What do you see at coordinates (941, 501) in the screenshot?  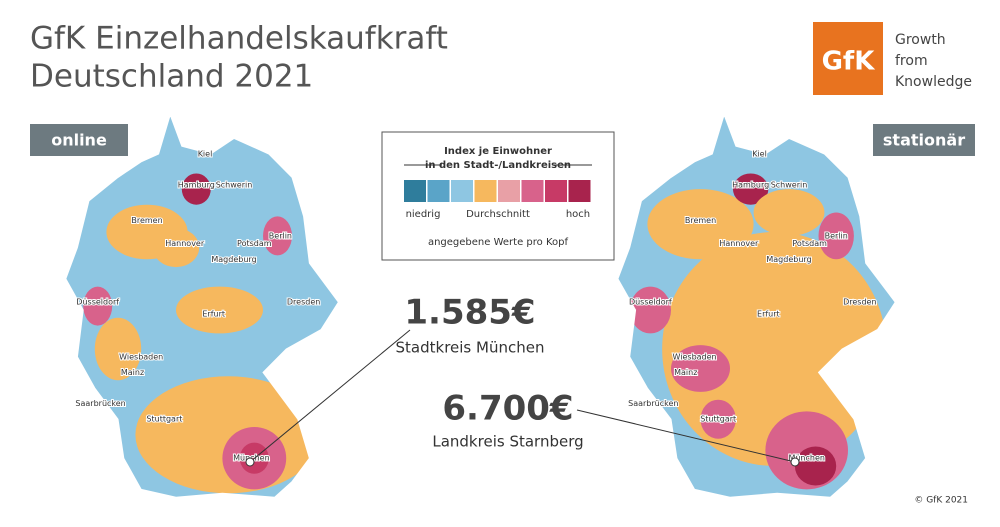 I see `copyright: © GfK 2021` at bounding box center [941, 501].